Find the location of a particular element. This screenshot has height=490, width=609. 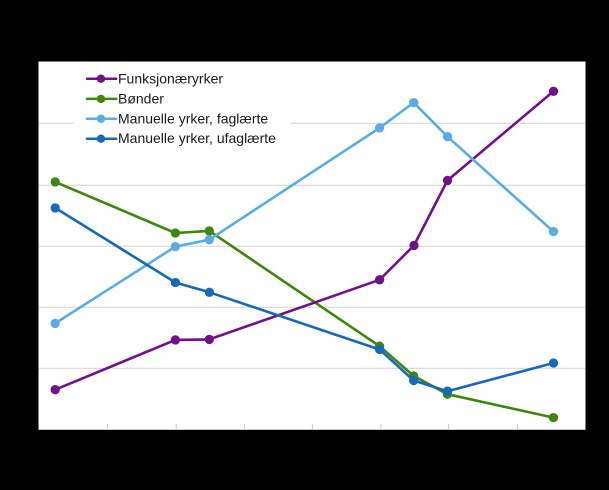

svg-text: Manuelle yrker, faglærte is located at coordinates (193, 118).